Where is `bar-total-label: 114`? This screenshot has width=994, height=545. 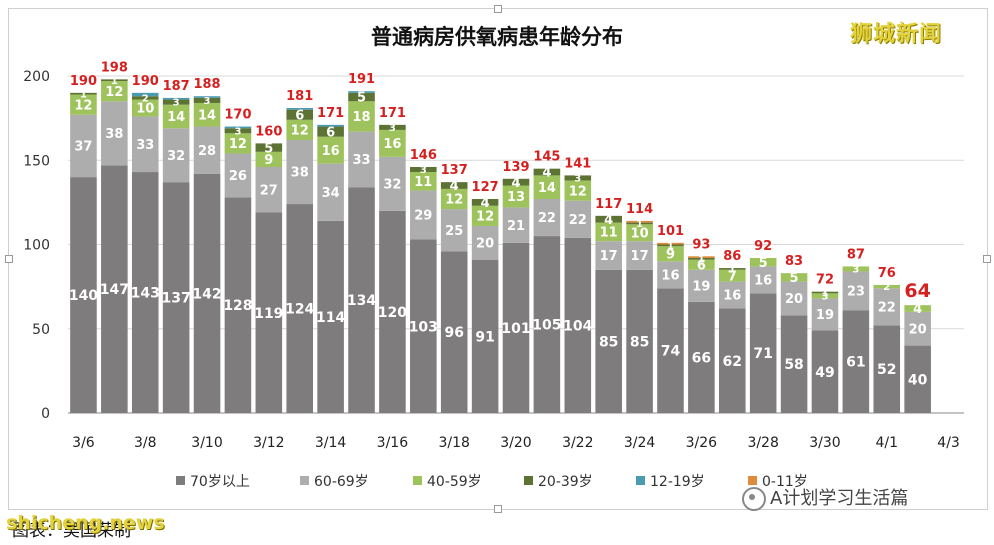 bar-total-label: 114 is located at coordinates (639, 209).